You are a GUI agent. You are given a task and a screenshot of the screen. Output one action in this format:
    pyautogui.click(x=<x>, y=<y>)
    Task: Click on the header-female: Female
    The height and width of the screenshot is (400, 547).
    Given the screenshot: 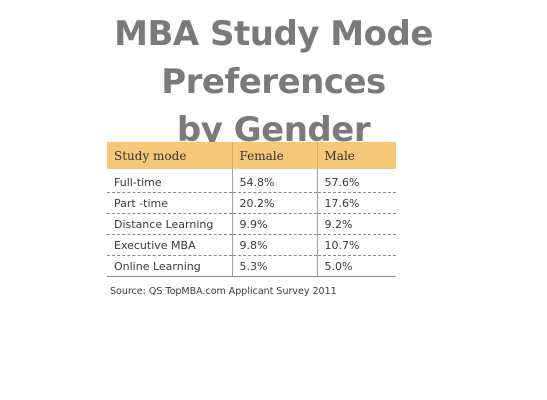 What is the action you would take?
    pyautogui.click(x=274, y=155)
    